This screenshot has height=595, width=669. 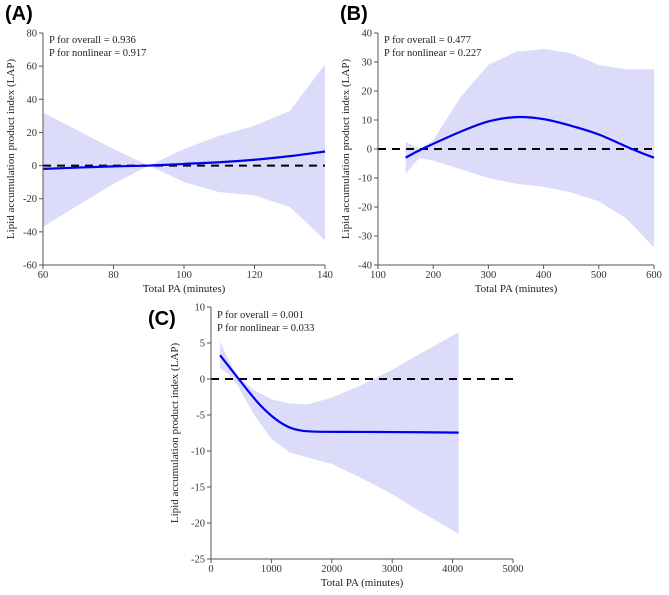 I want to click on x-tick-label: 120, so click(x=255, y=275).